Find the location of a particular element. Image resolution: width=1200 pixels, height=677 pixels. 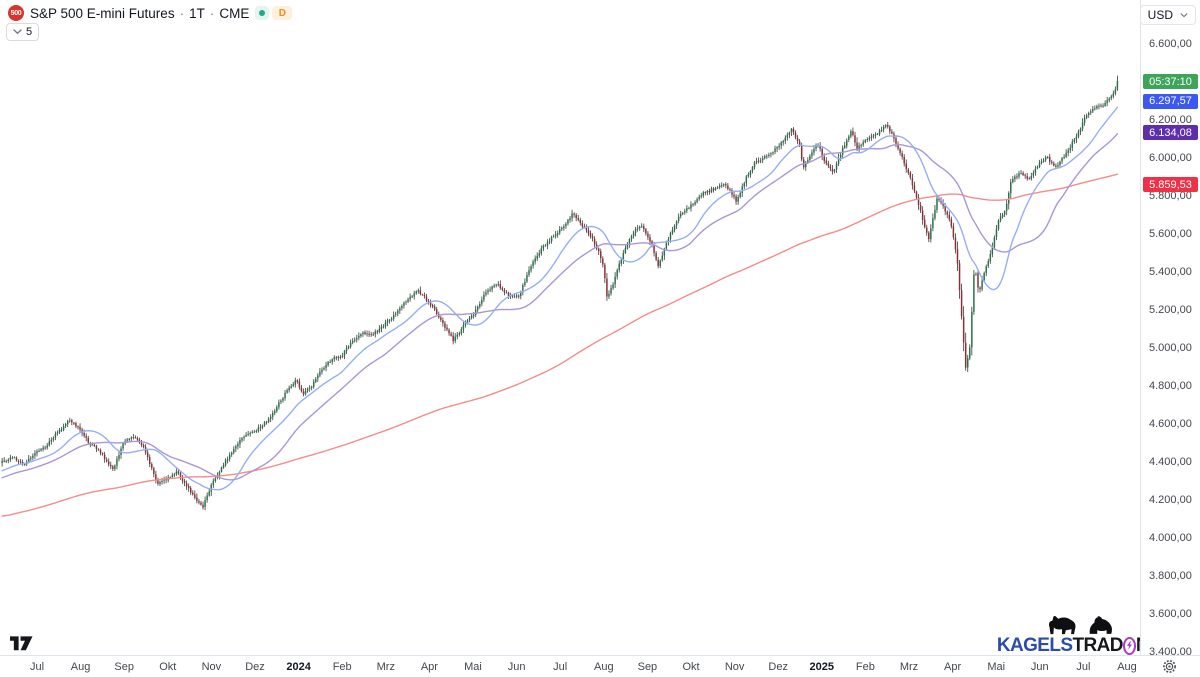

symbol-title: S&P 500 E-mini Futures · 1T · CME is located at coordinates (139, 13).